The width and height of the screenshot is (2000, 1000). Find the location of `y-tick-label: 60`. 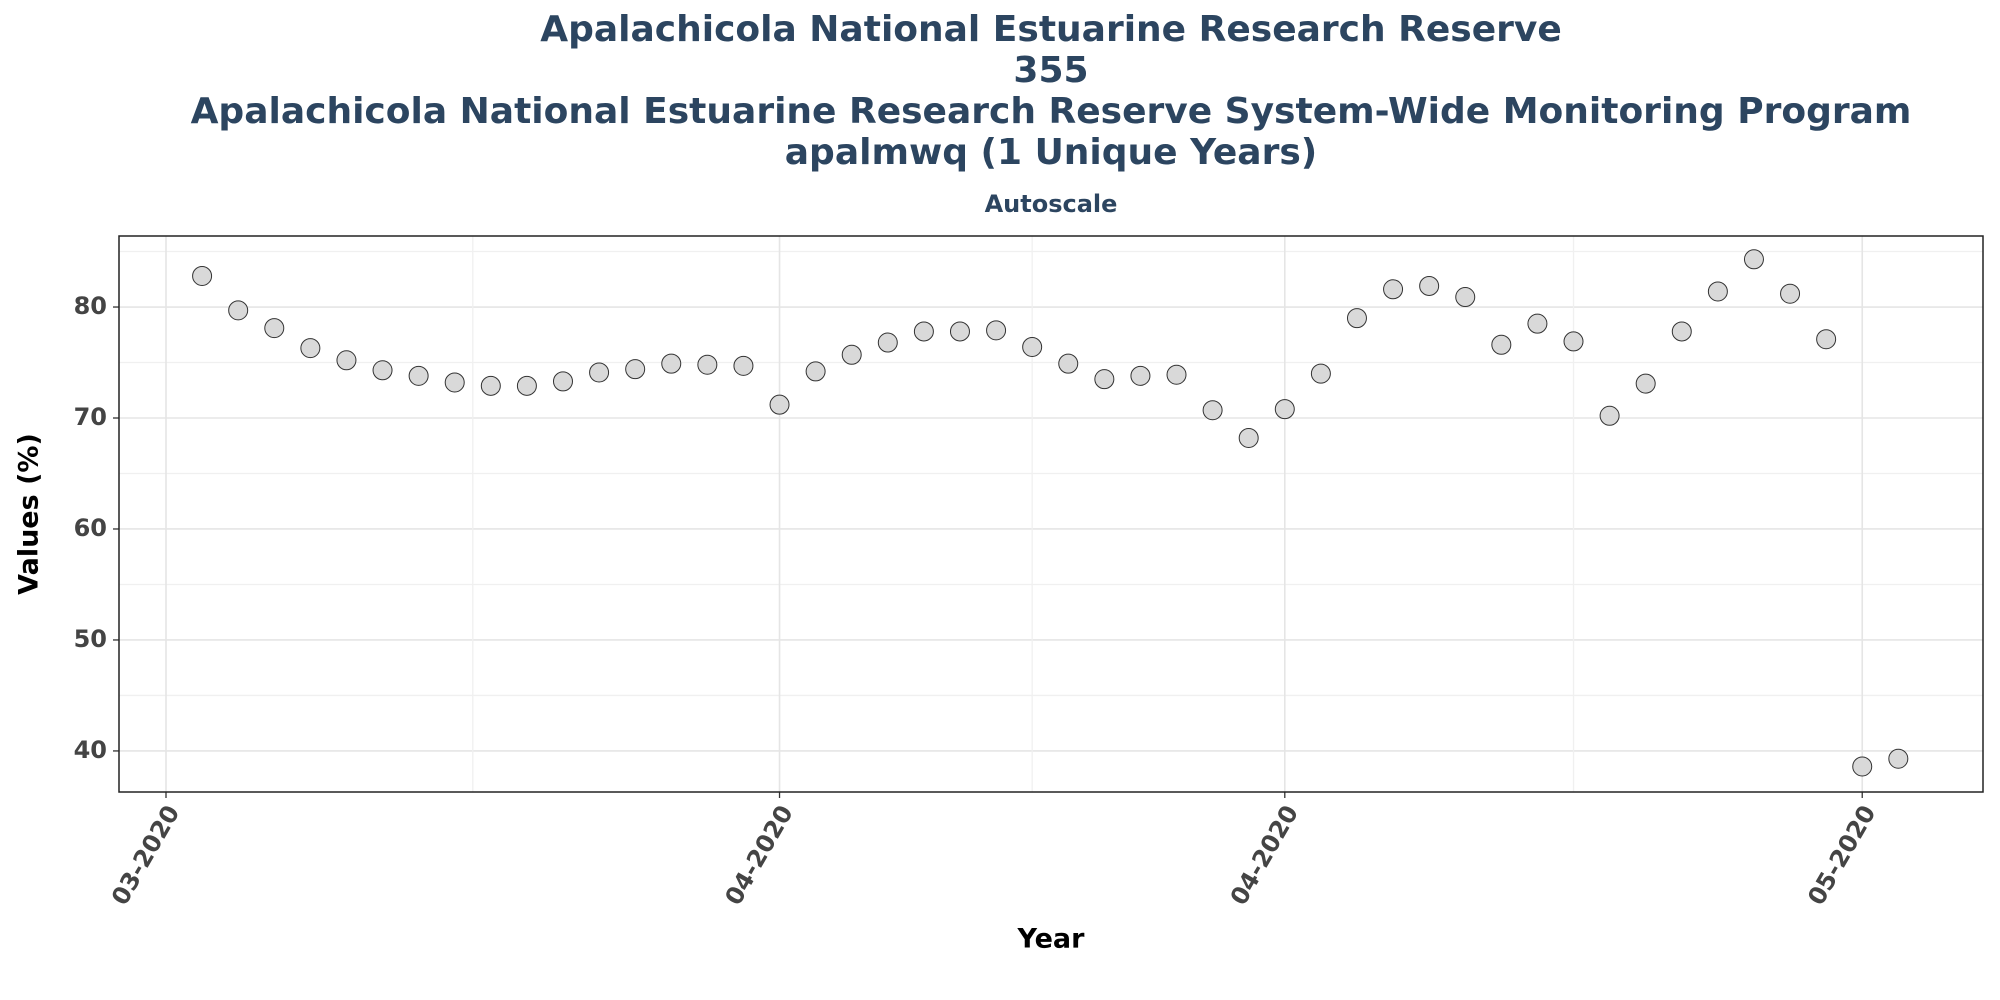

y-tick-label: 60 is located at coordinates (90, 528).